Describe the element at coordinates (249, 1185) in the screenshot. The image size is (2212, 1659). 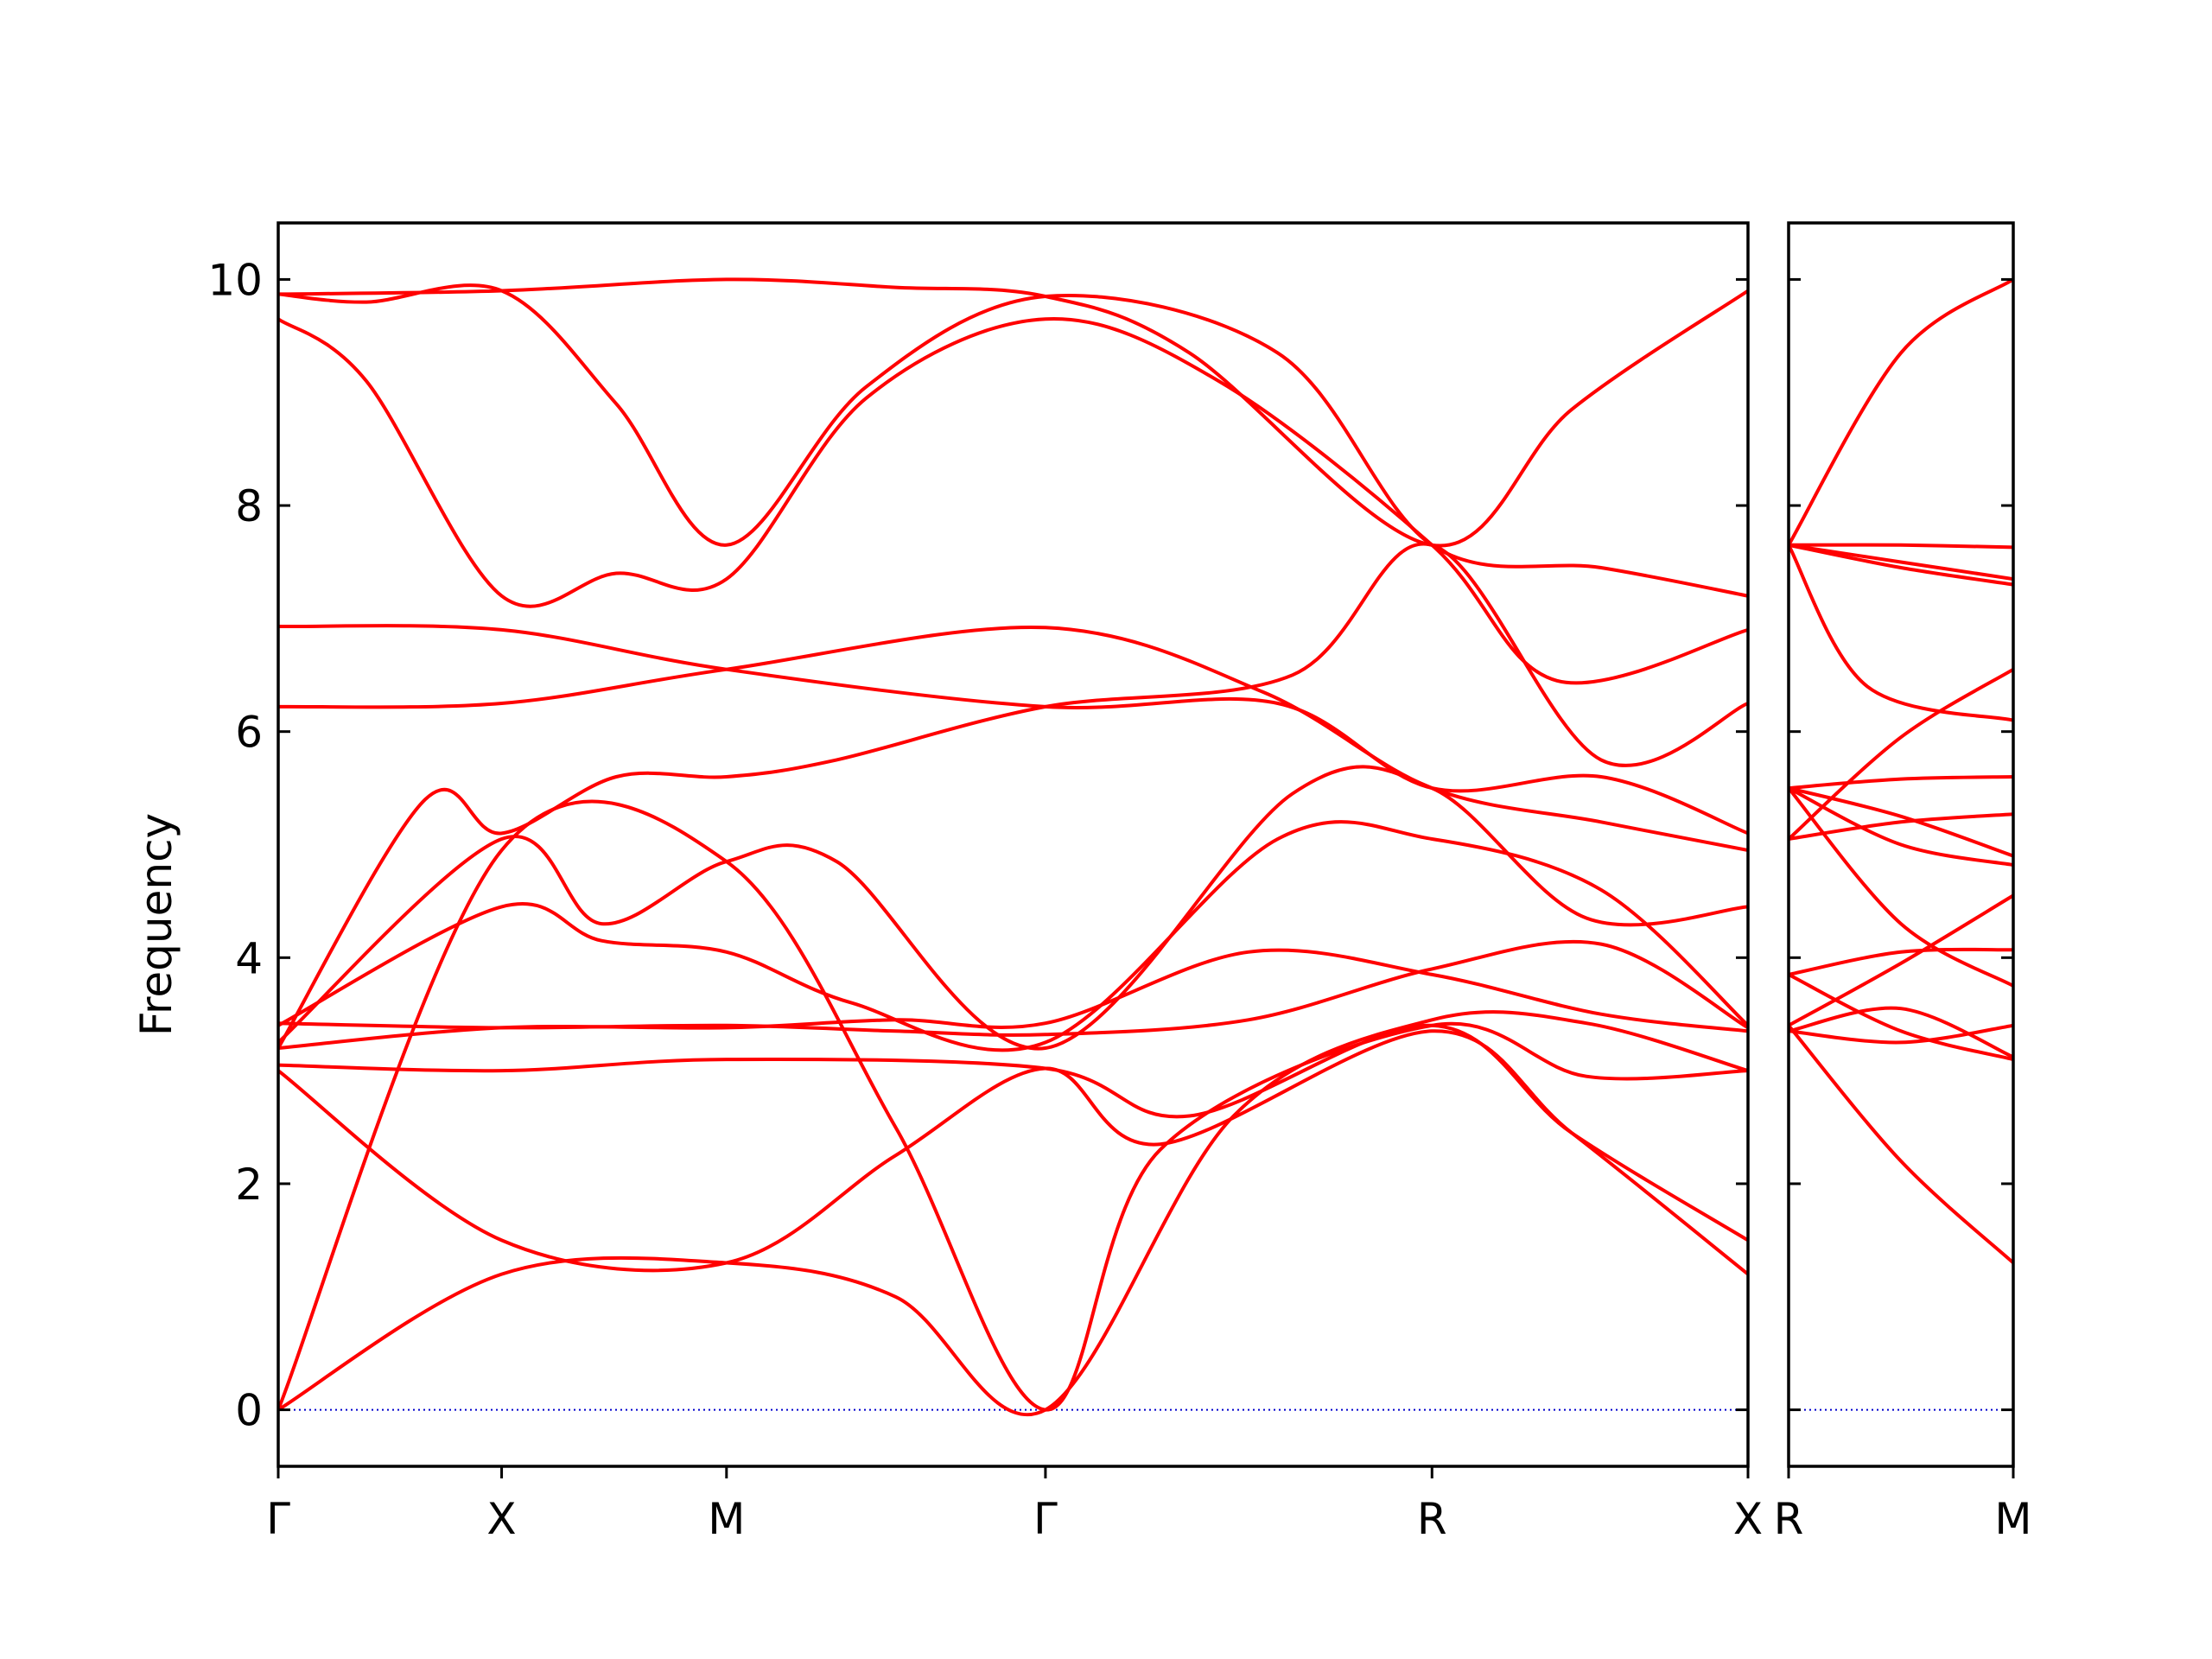
I see `y-tick-label: 2` at that location.